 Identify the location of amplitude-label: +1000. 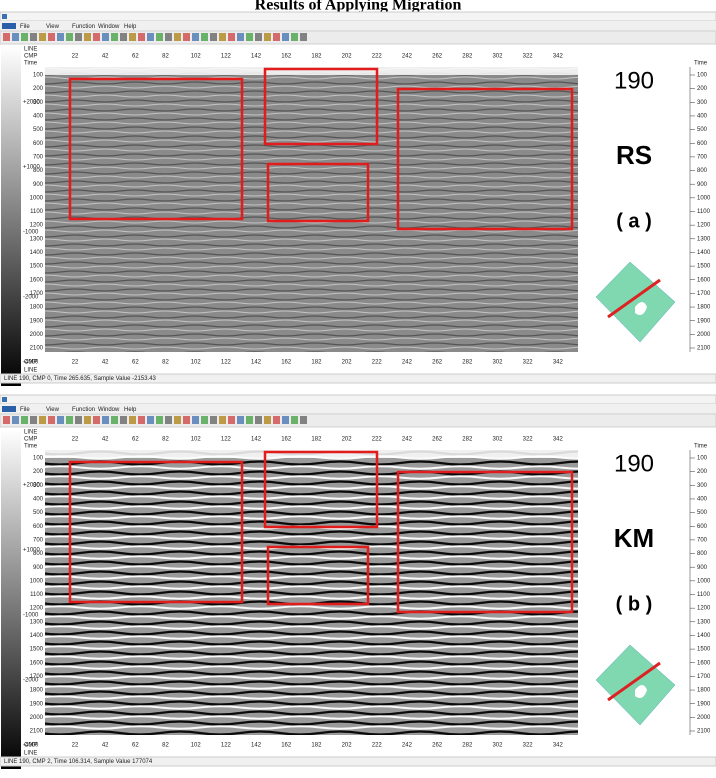
(32, 551).